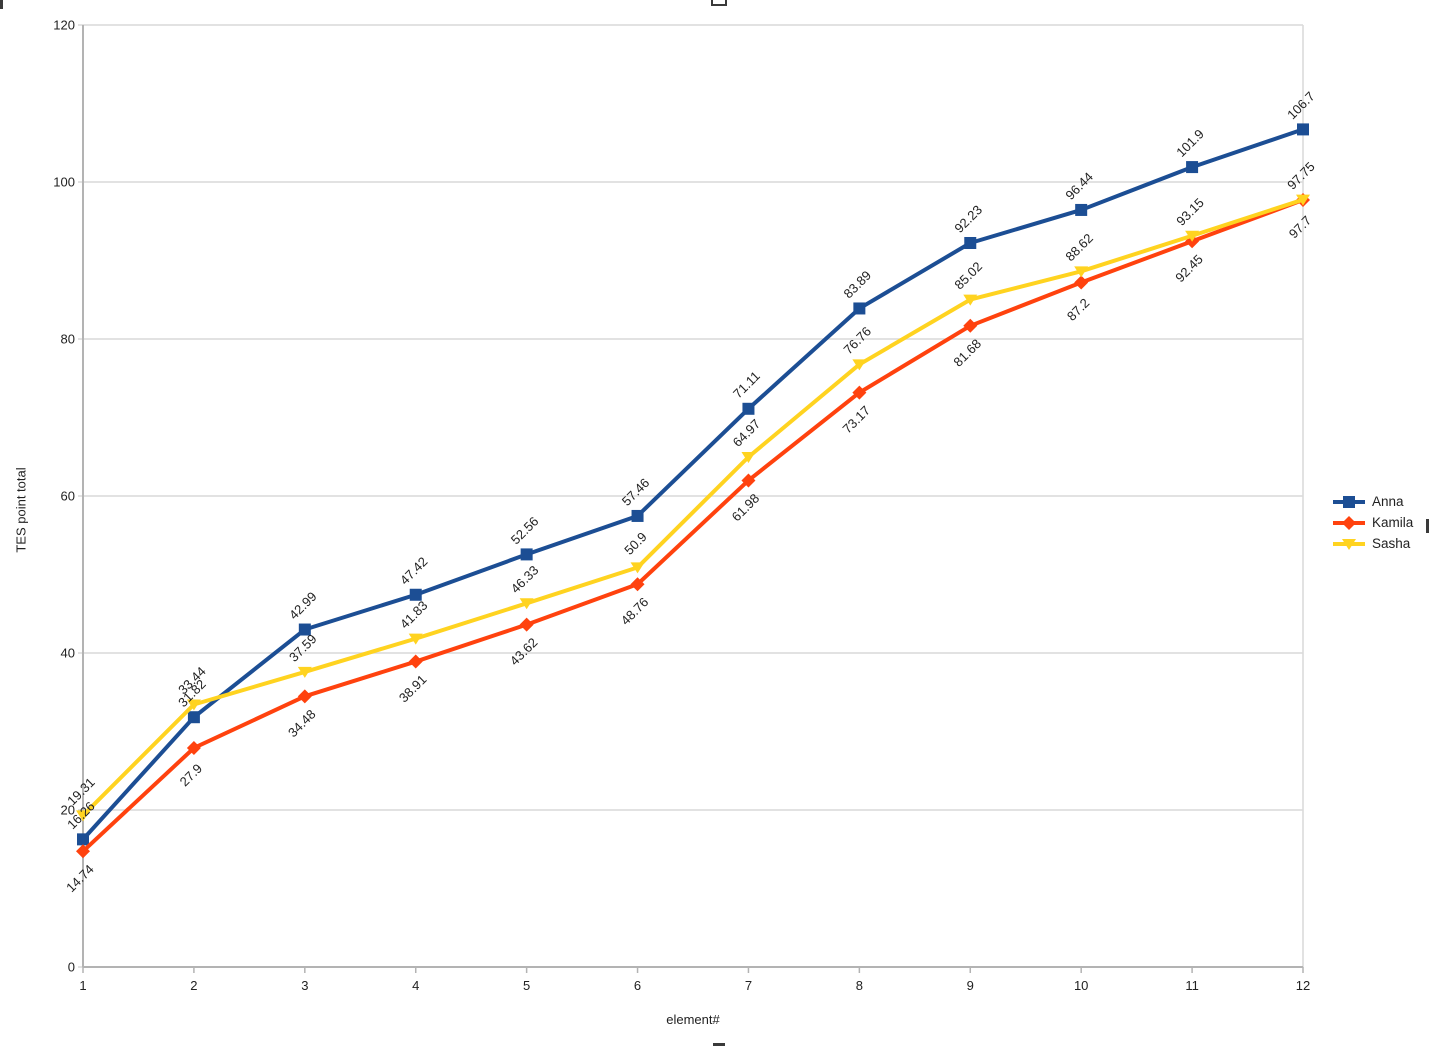 The width and height of the screenshot is (1430, 1047). Describe the element at coordinates (858, 285) in the screenshot. I see `data-label-anna-8: 83.89` at that location.